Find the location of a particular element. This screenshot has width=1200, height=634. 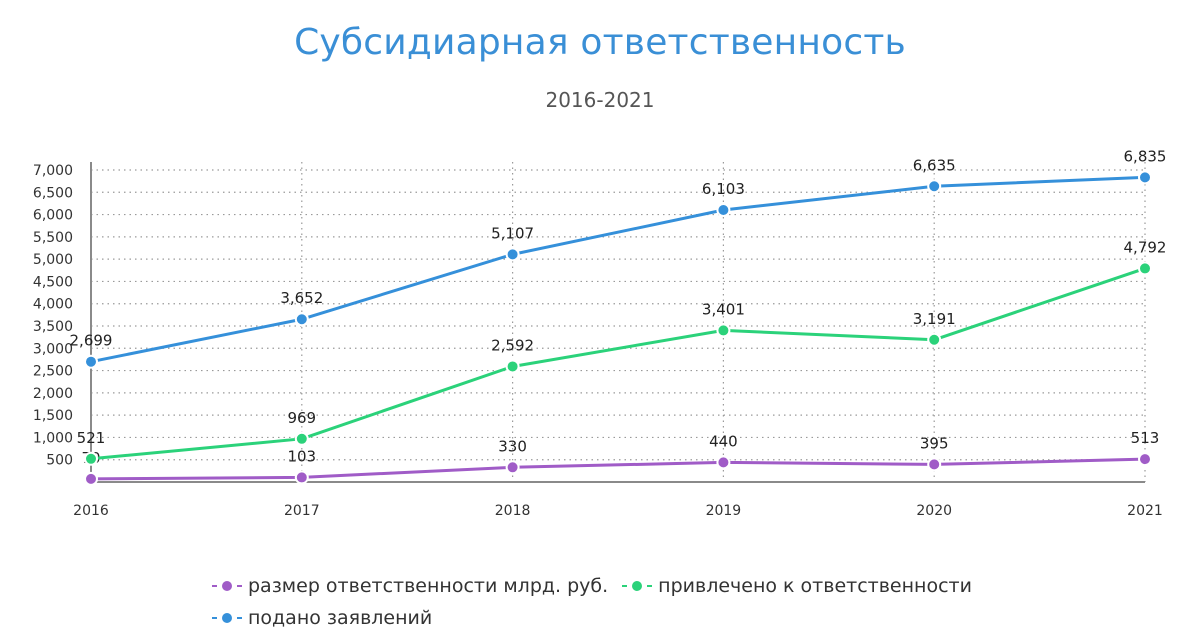

y-tick-label: 5,500 is located at coordinates (53, 238).